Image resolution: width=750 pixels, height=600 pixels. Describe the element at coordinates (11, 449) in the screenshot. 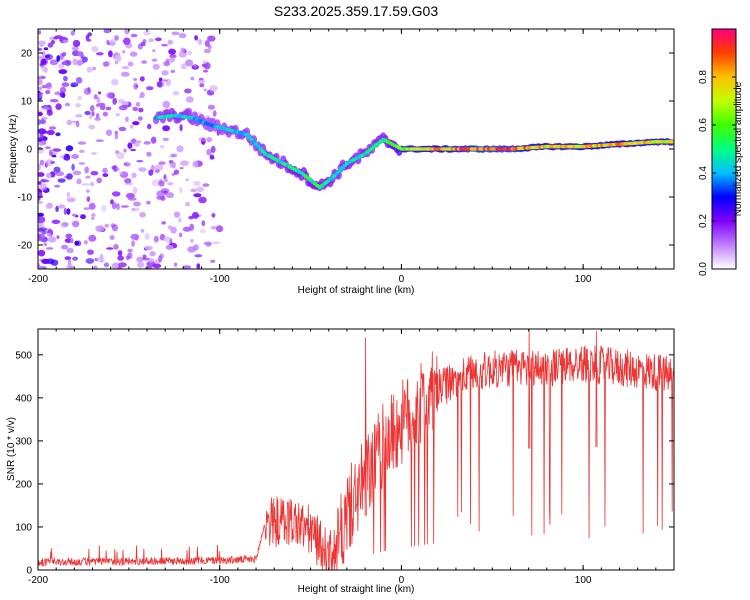

I see `snr-y-axis-label: SNR (10 * v/v)` at that location.